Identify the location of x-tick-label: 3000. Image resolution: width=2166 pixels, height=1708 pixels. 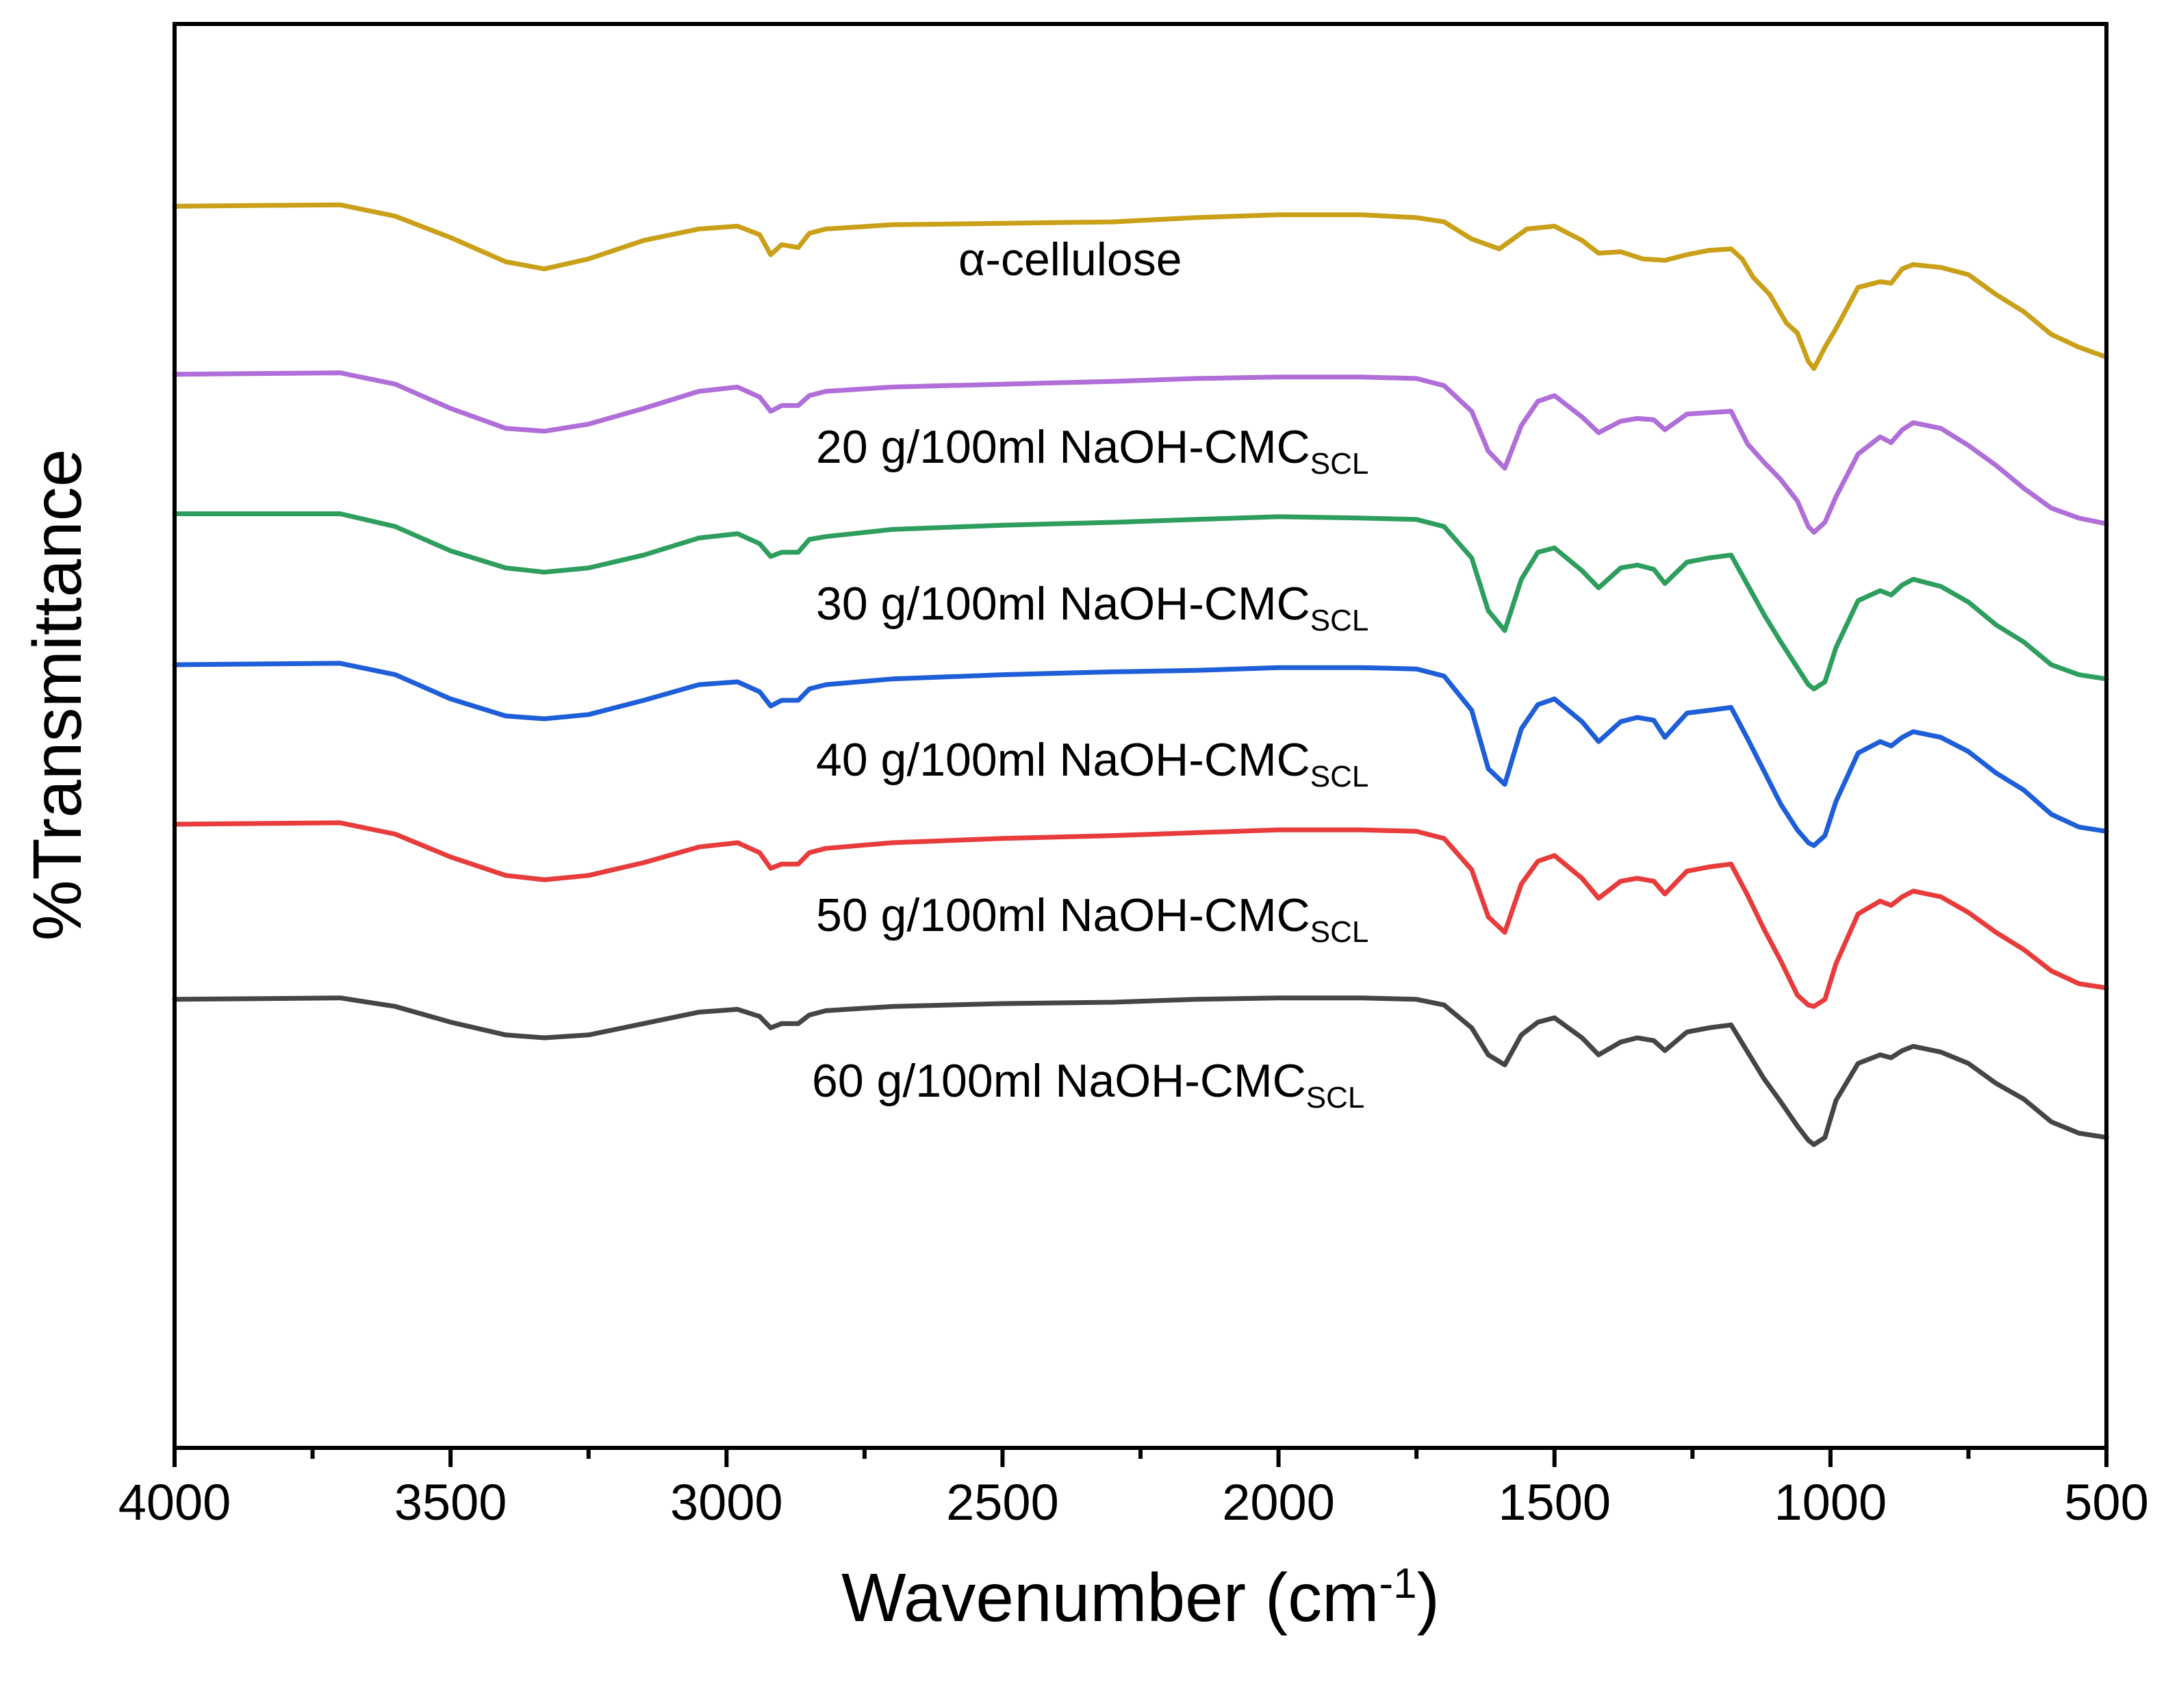
(726, 1502).